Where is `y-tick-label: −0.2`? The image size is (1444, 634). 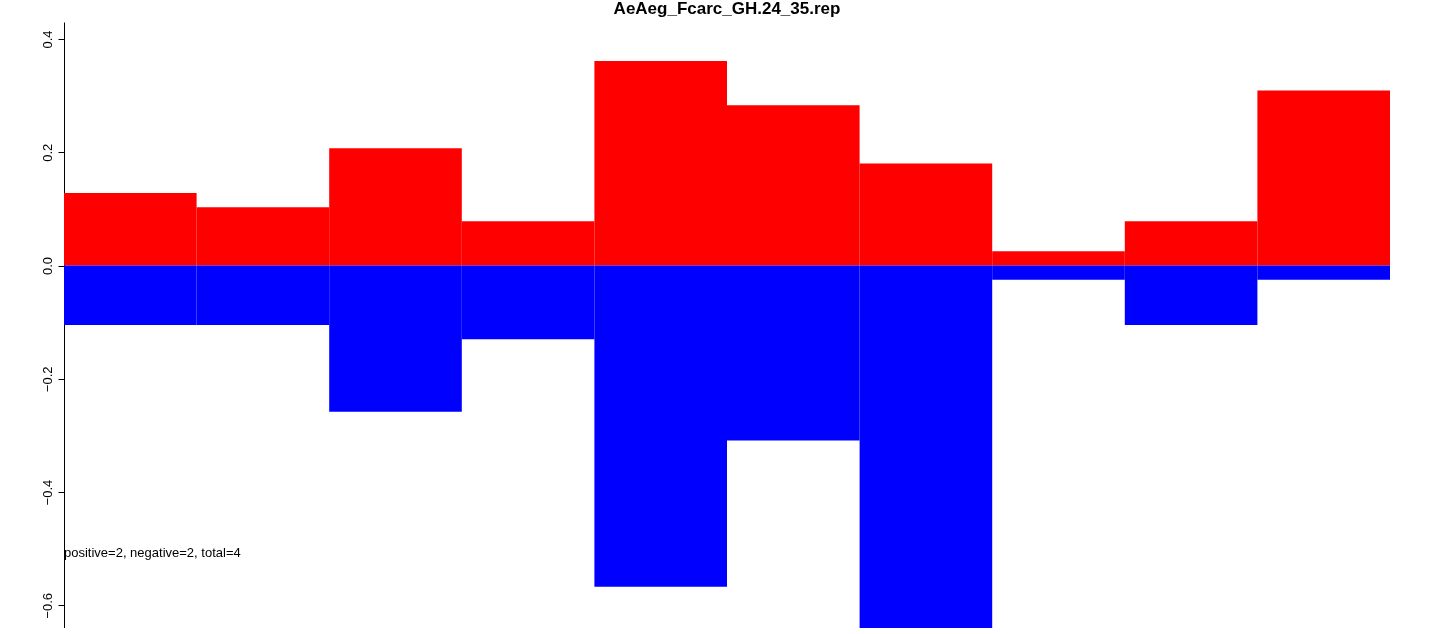
y-tick-label: −0.2 is located at coordinates (47, 379).